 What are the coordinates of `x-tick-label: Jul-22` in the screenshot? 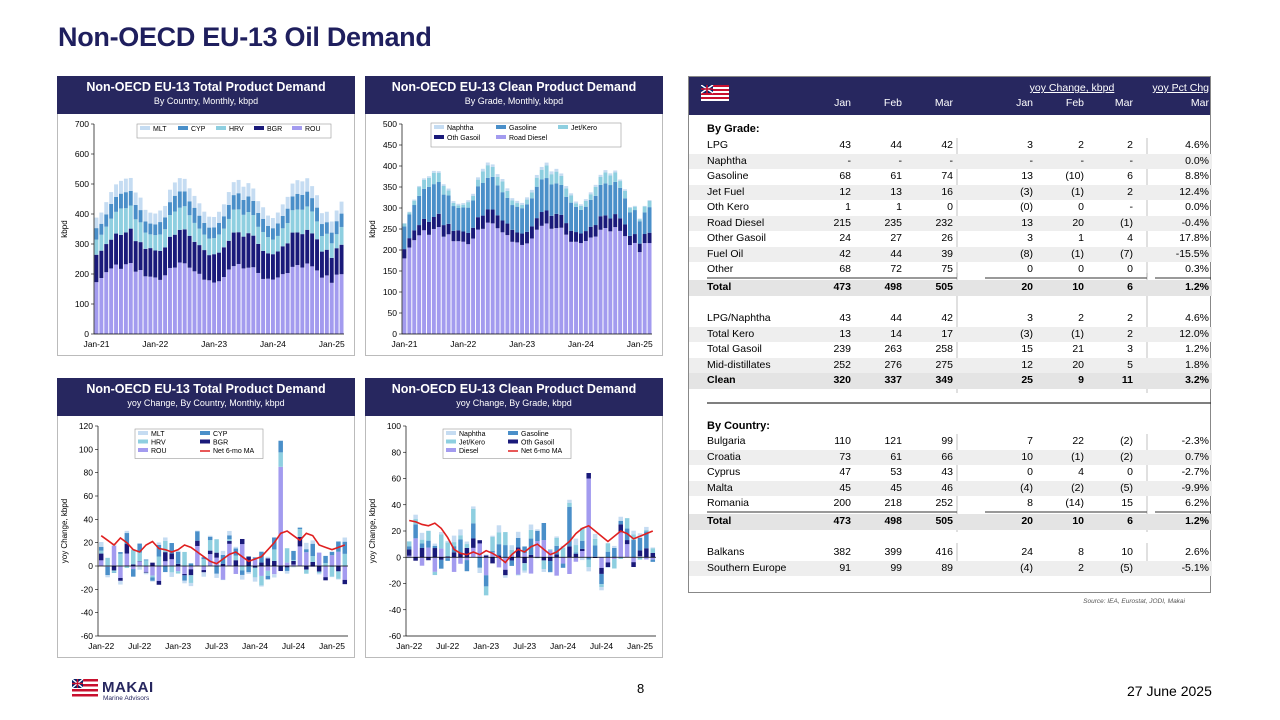 It's located at (447, 646).